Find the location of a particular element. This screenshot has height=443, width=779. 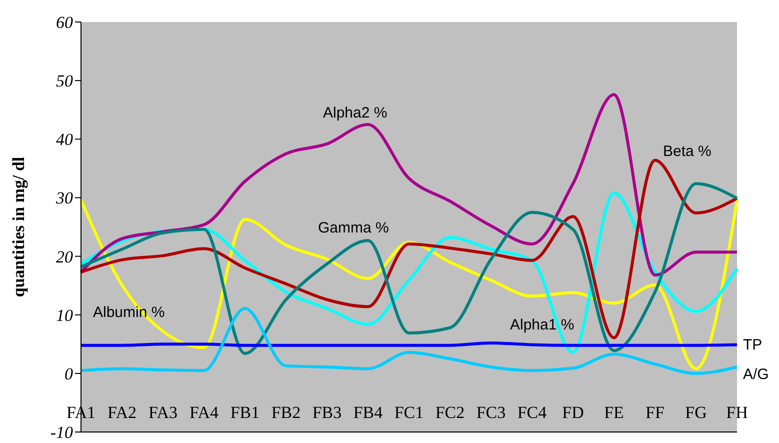

x-tick-label: FA4 is located at coordinates (204, 412).